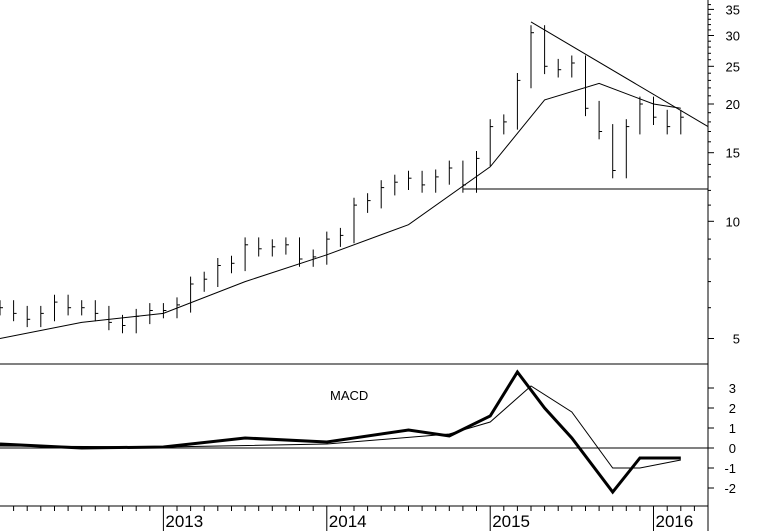 This screenshot has height=531, width=760. I want to click on macd-axis-label: 1, so click(732, 428).